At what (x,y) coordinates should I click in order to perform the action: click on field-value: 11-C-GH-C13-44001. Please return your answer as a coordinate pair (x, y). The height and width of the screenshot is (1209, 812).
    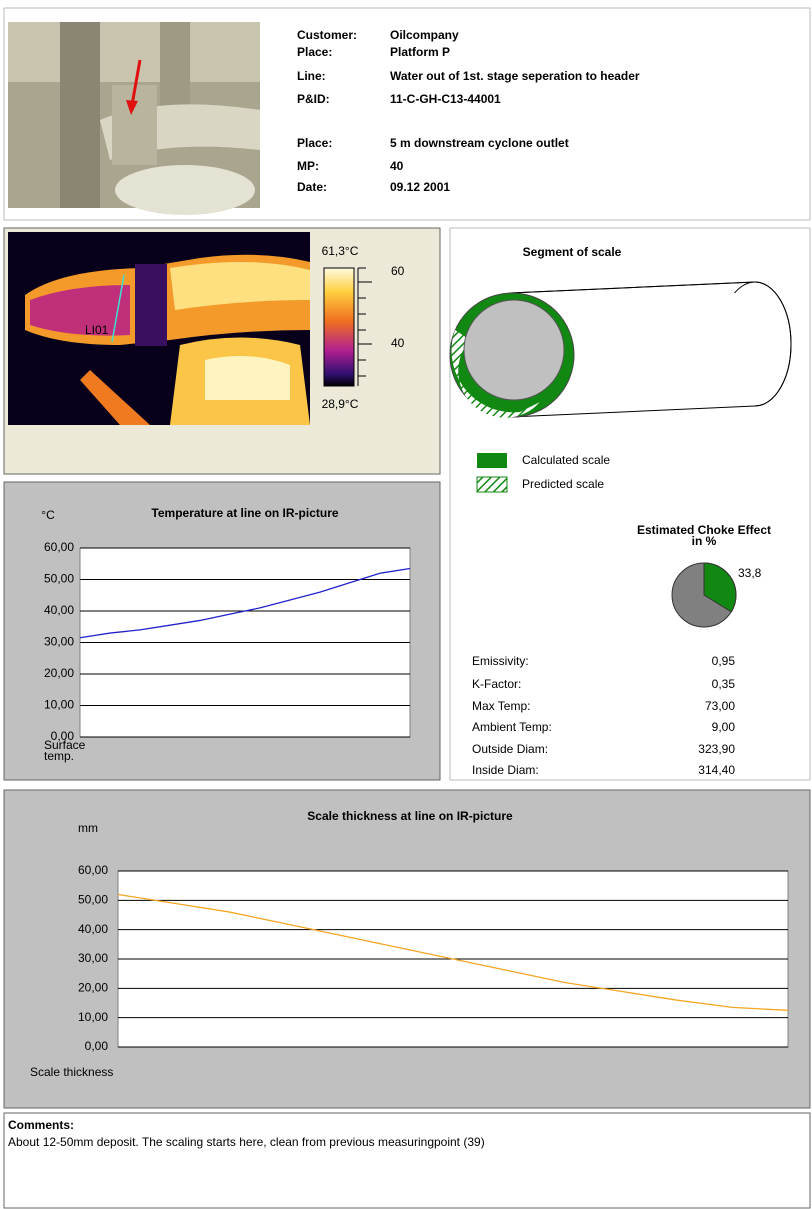
    Looking at the image, I should click on (445, 99).